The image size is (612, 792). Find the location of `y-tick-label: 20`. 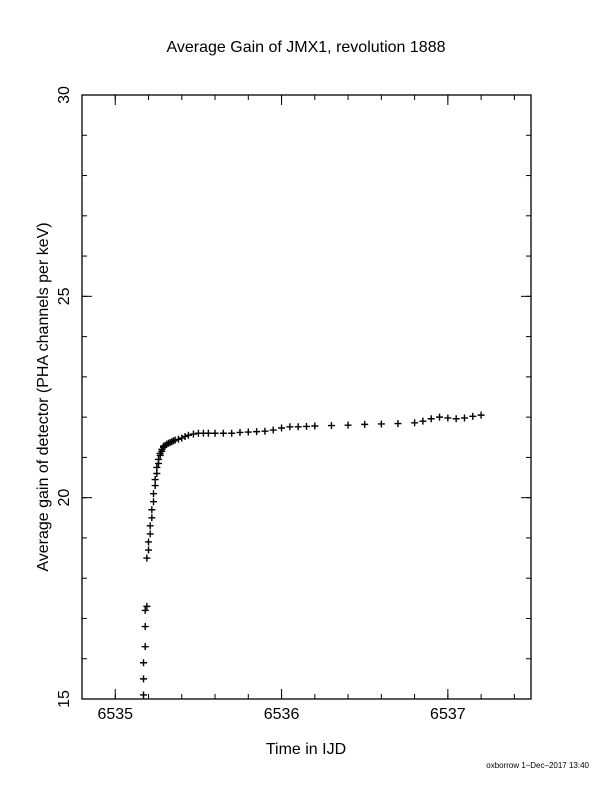

y-tick-label: 20 is located at coordinates (64, 498).